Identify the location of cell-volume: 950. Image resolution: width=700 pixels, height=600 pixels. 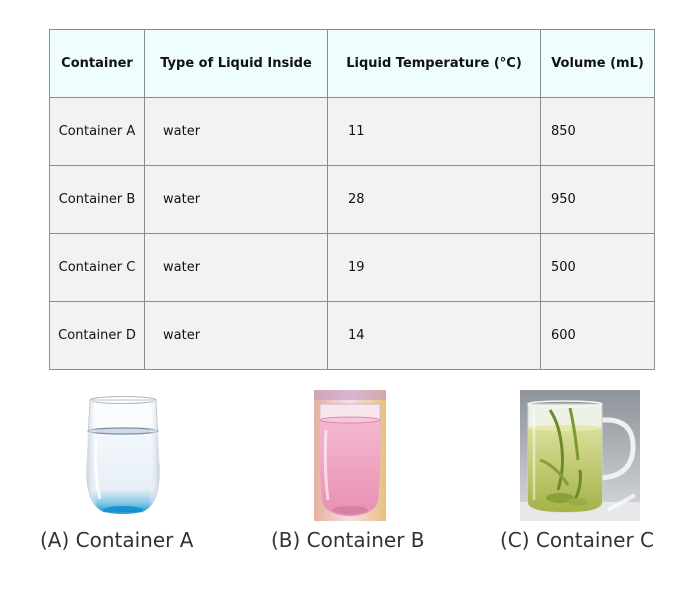
(597, 199).